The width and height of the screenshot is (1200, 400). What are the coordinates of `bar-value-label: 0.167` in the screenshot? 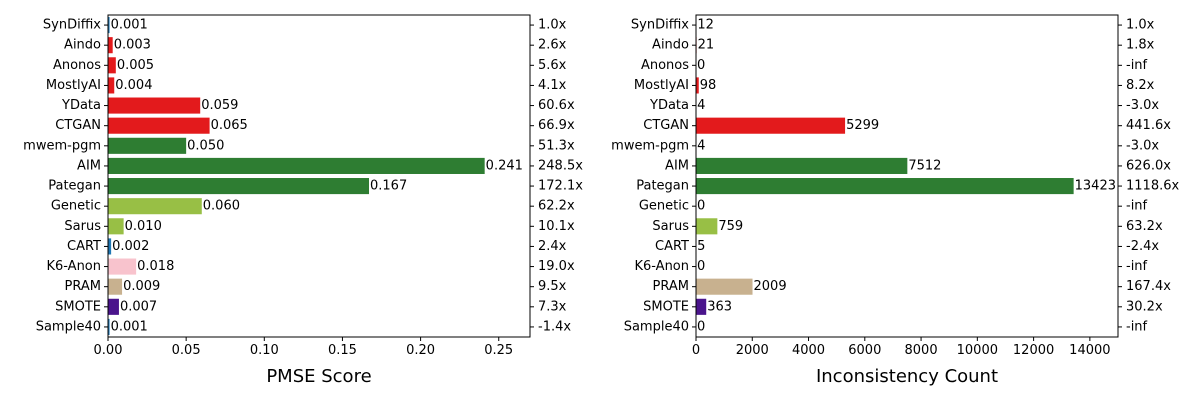 It's located at (388, 186).